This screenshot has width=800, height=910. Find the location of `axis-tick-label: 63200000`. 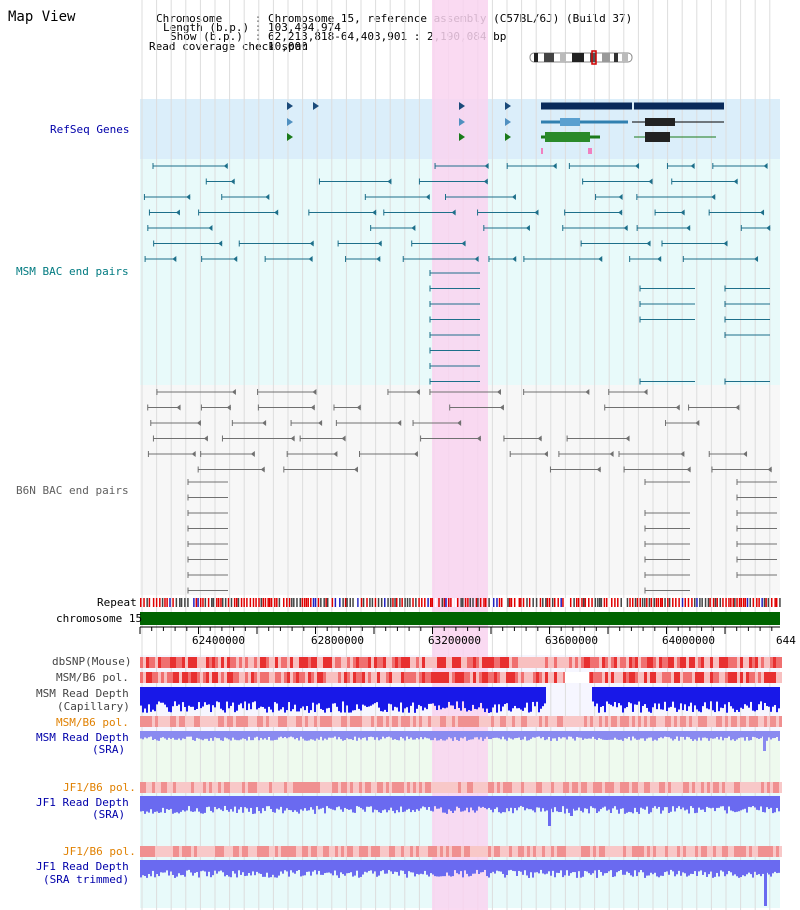

axis-tick-label: 63200000 is located at coordinates (454, 640).